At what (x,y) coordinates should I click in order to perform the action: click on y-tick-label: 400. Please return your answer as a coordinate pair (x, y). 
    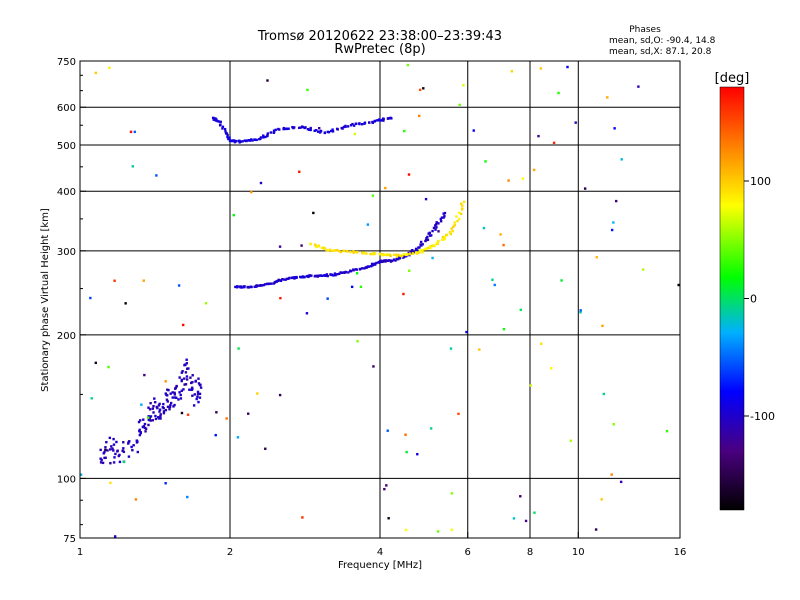
    Looking at the image, I should click on (66, 192).